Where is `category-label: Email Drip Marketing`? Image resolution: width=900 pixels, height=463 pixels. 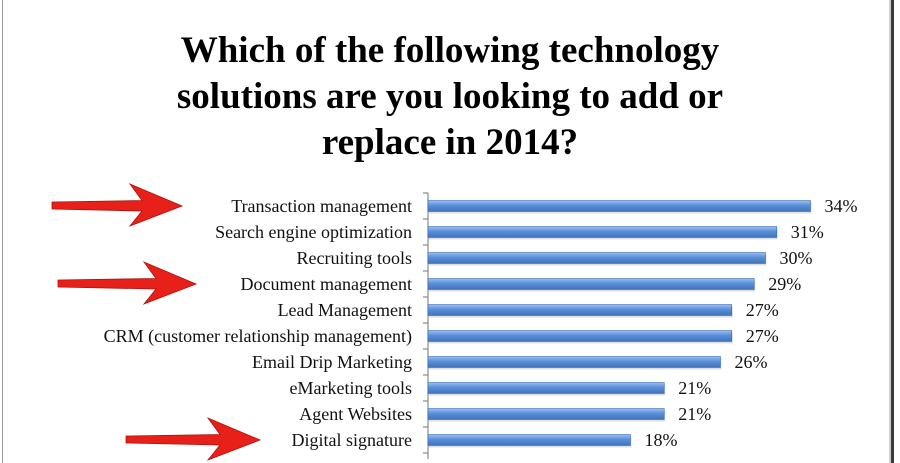 category-label: Email Drip Marketing is located at coordinates (332, 362).